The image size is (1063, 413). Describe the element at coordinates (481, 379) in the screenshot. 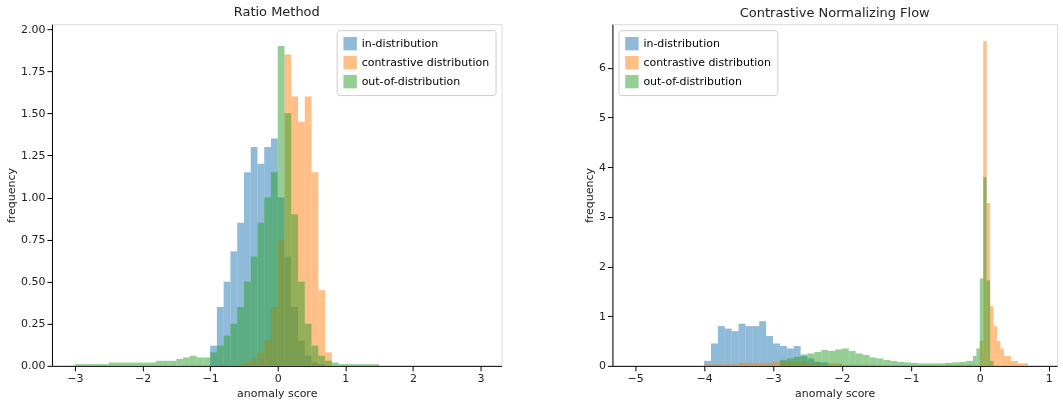

I see `x-tick-label: 3` at that location.